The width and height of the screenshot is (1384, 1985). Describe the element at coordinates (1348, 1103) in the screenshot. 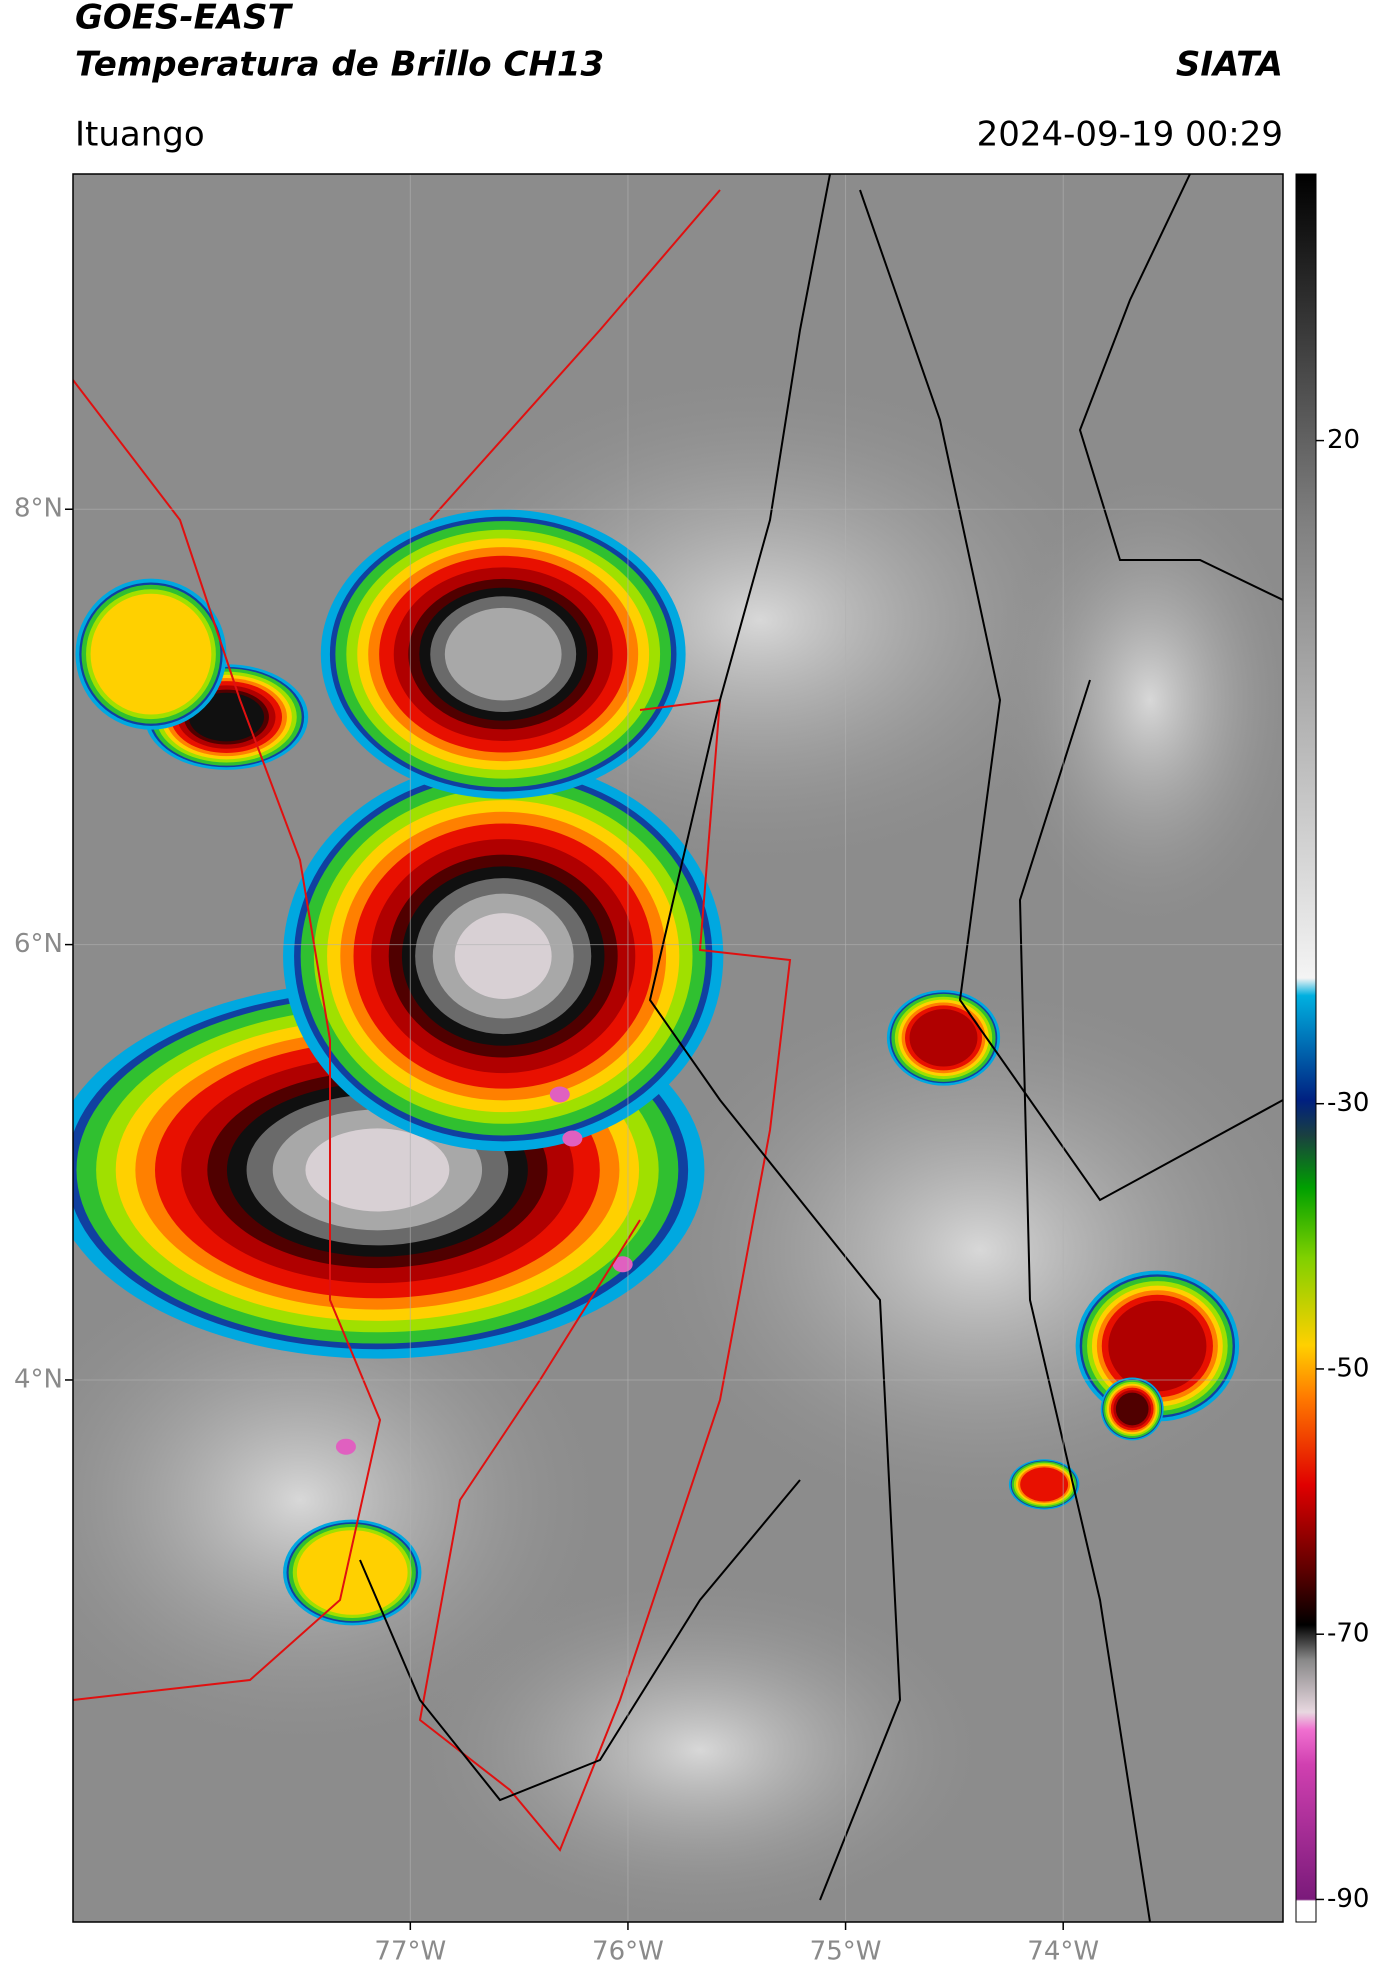

I see `colorbar-tick-label: -30` at that location.